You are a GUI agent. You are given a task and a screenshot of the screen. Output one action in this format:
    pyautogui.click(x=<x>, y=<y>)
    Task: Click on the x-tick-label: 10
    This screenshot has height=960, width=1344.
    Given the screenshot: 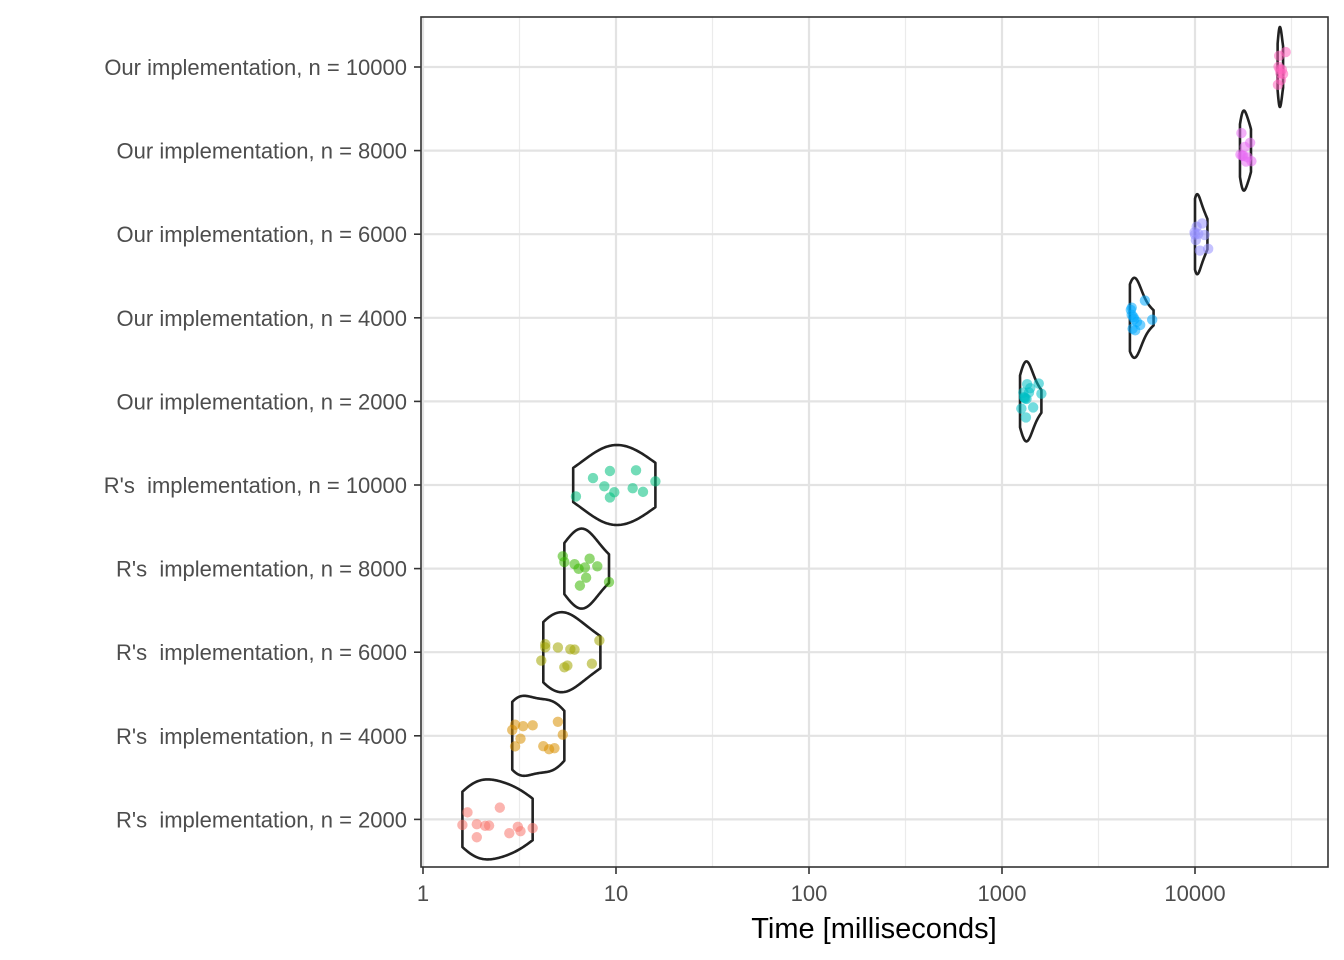 What is the action you would take?
    pyautogui.click(x=616, y=893)
    